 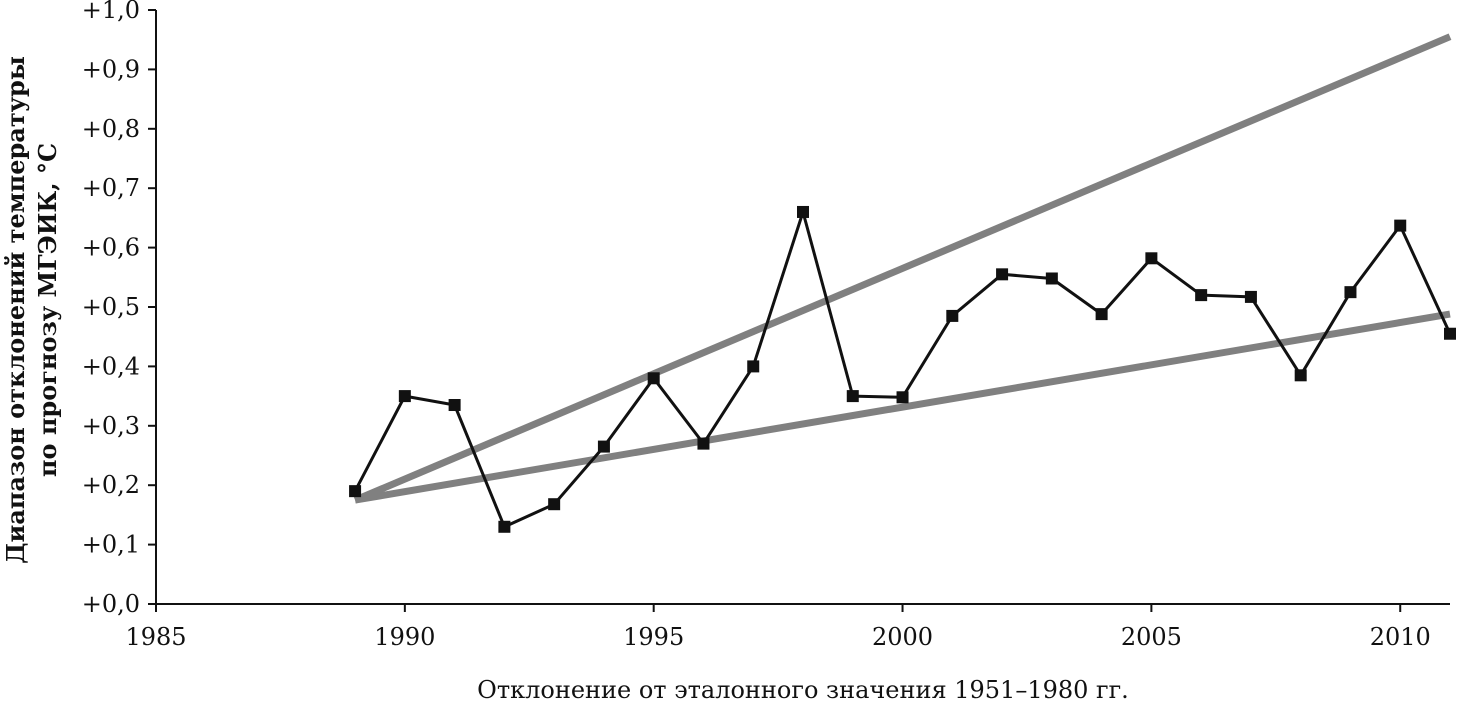 I want to click on x-tick-label: 2010, so click(x=1400, y=637).